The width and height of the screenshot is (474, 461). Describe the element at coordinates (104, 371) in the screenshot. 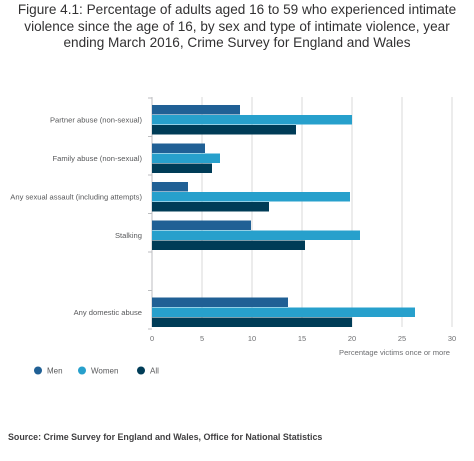

I see `legend-label-women: Women` at that location.